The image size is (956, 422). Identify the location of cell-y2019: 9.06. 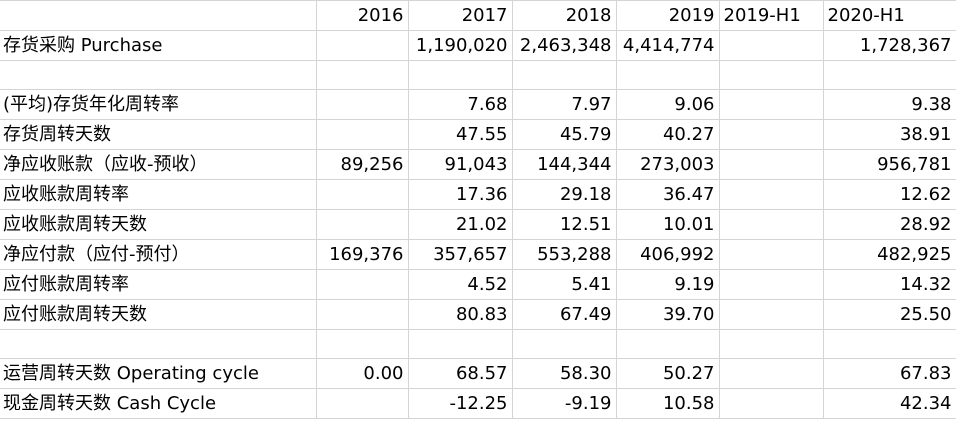
(668, 104).